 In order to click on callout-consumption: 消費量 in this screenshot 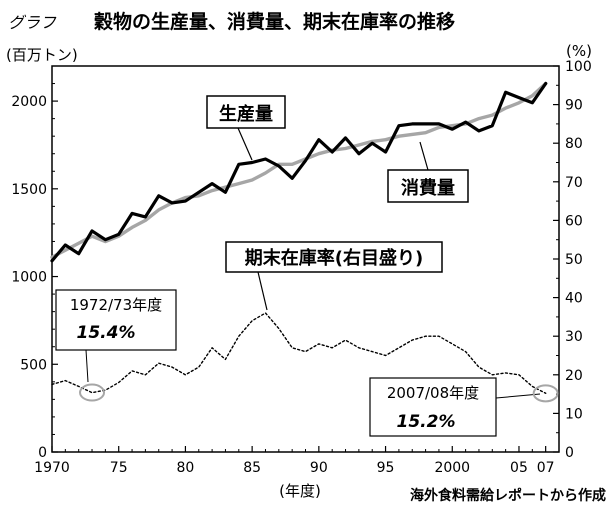, I will do `click(428, 172)`.